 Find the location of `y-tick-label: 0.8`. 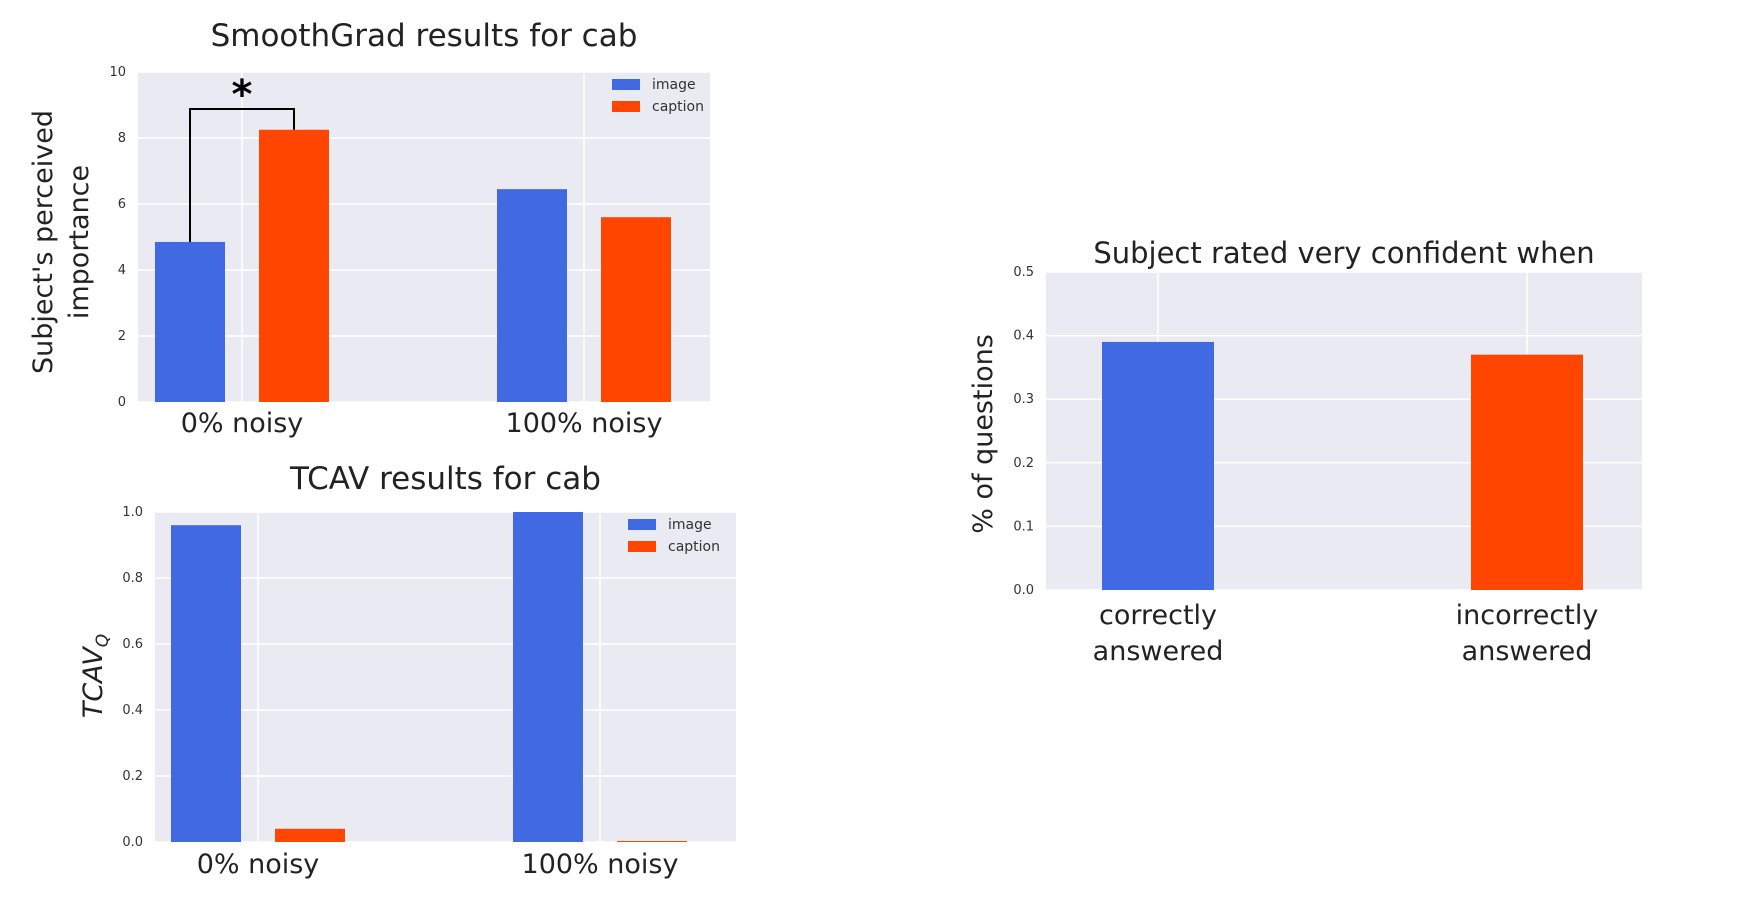

y-tick-label: 0.8 is located at coordinates (132, 578).